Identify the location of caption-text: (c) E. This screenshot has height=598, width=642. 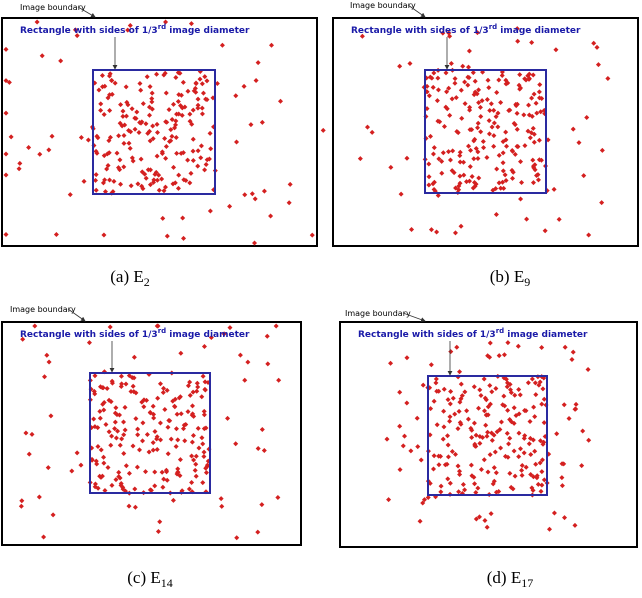
(144, 577).